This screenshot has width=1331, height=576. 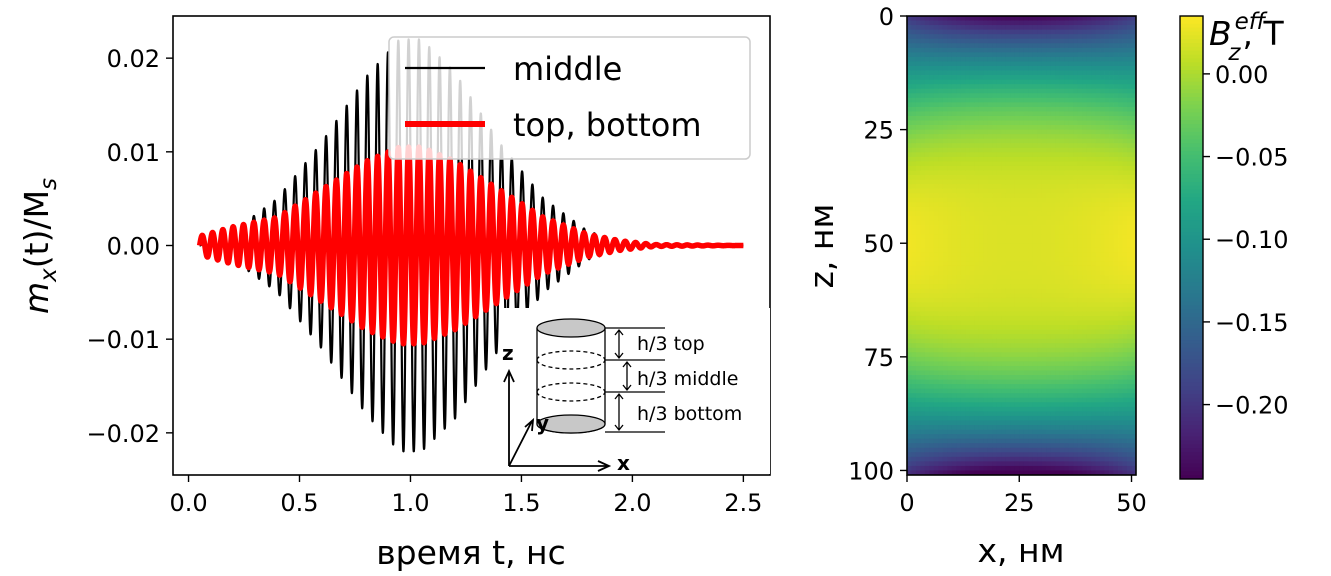 I want to click on x-tick-label: 0.0, so click(x=188, y=503).